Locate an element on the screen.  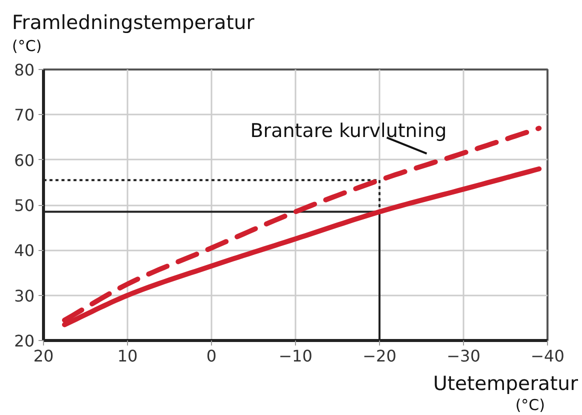
x-tick-label: 0 is located at coordinates (211, 356).